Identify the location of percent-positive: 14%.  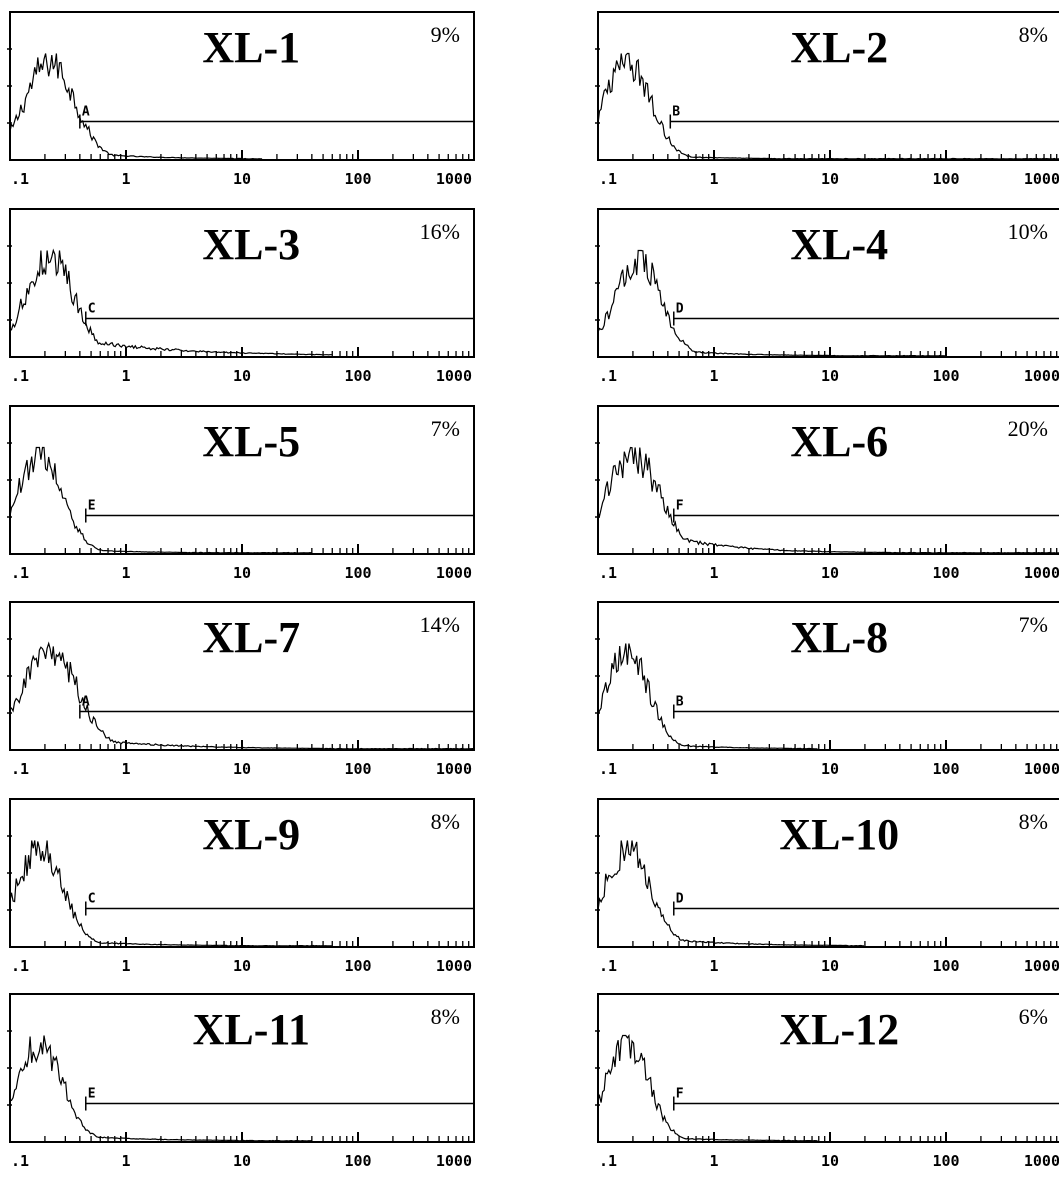
(440, 624).